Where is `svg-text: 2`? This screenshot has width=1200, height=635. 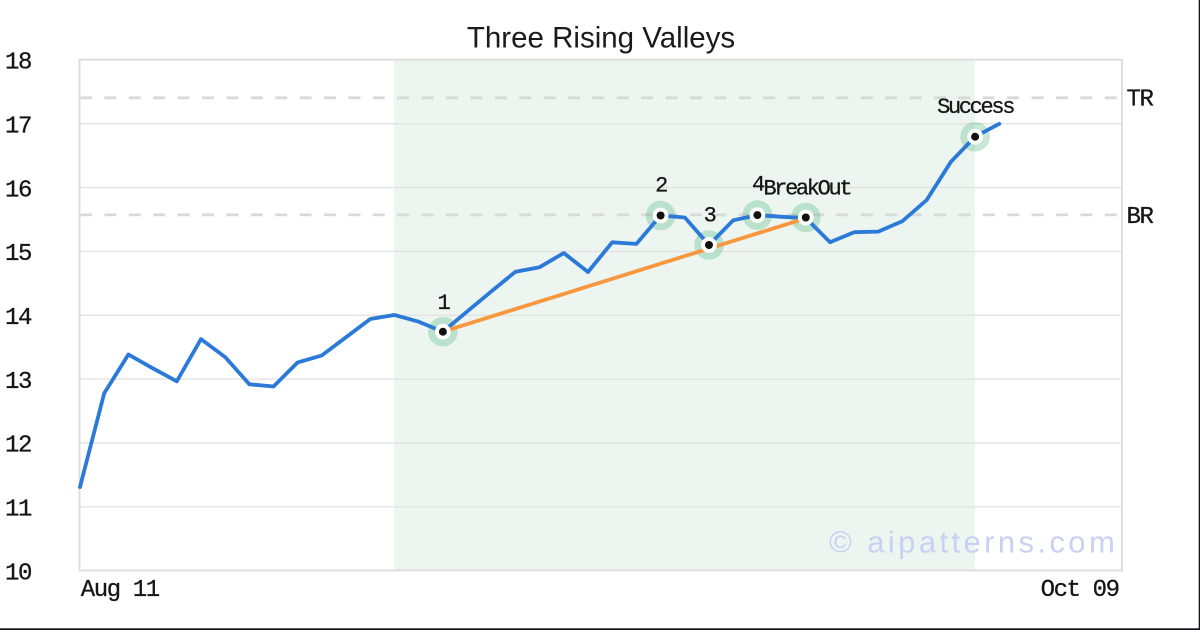 svg-text: 2 is located at coordinates (661, 185).